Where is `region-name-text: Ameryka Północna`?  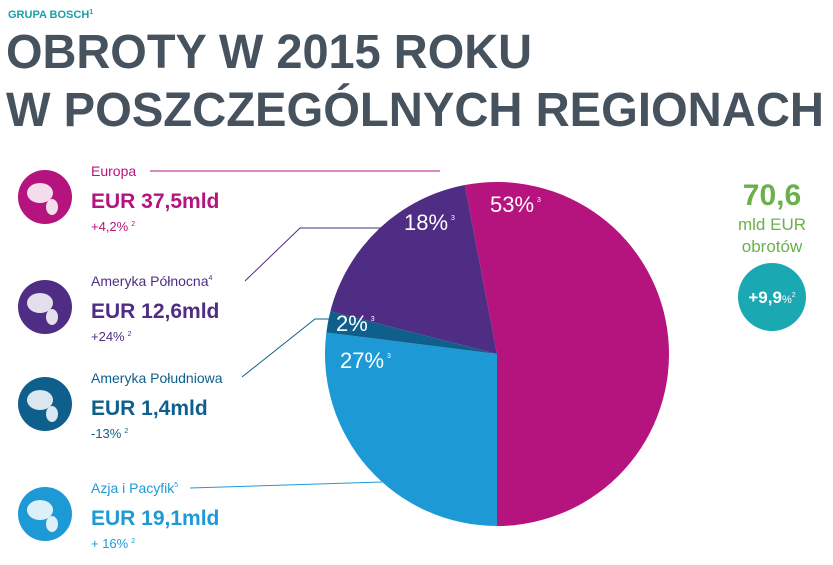 region-name-text: Ameryka Północna is located at coordinates (150, 281).